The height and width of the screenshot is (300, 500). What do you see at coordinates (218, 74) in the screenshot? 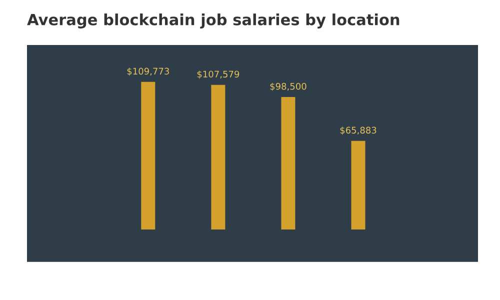
I see `data-label: $107,579` at bounding box center [218, 74].